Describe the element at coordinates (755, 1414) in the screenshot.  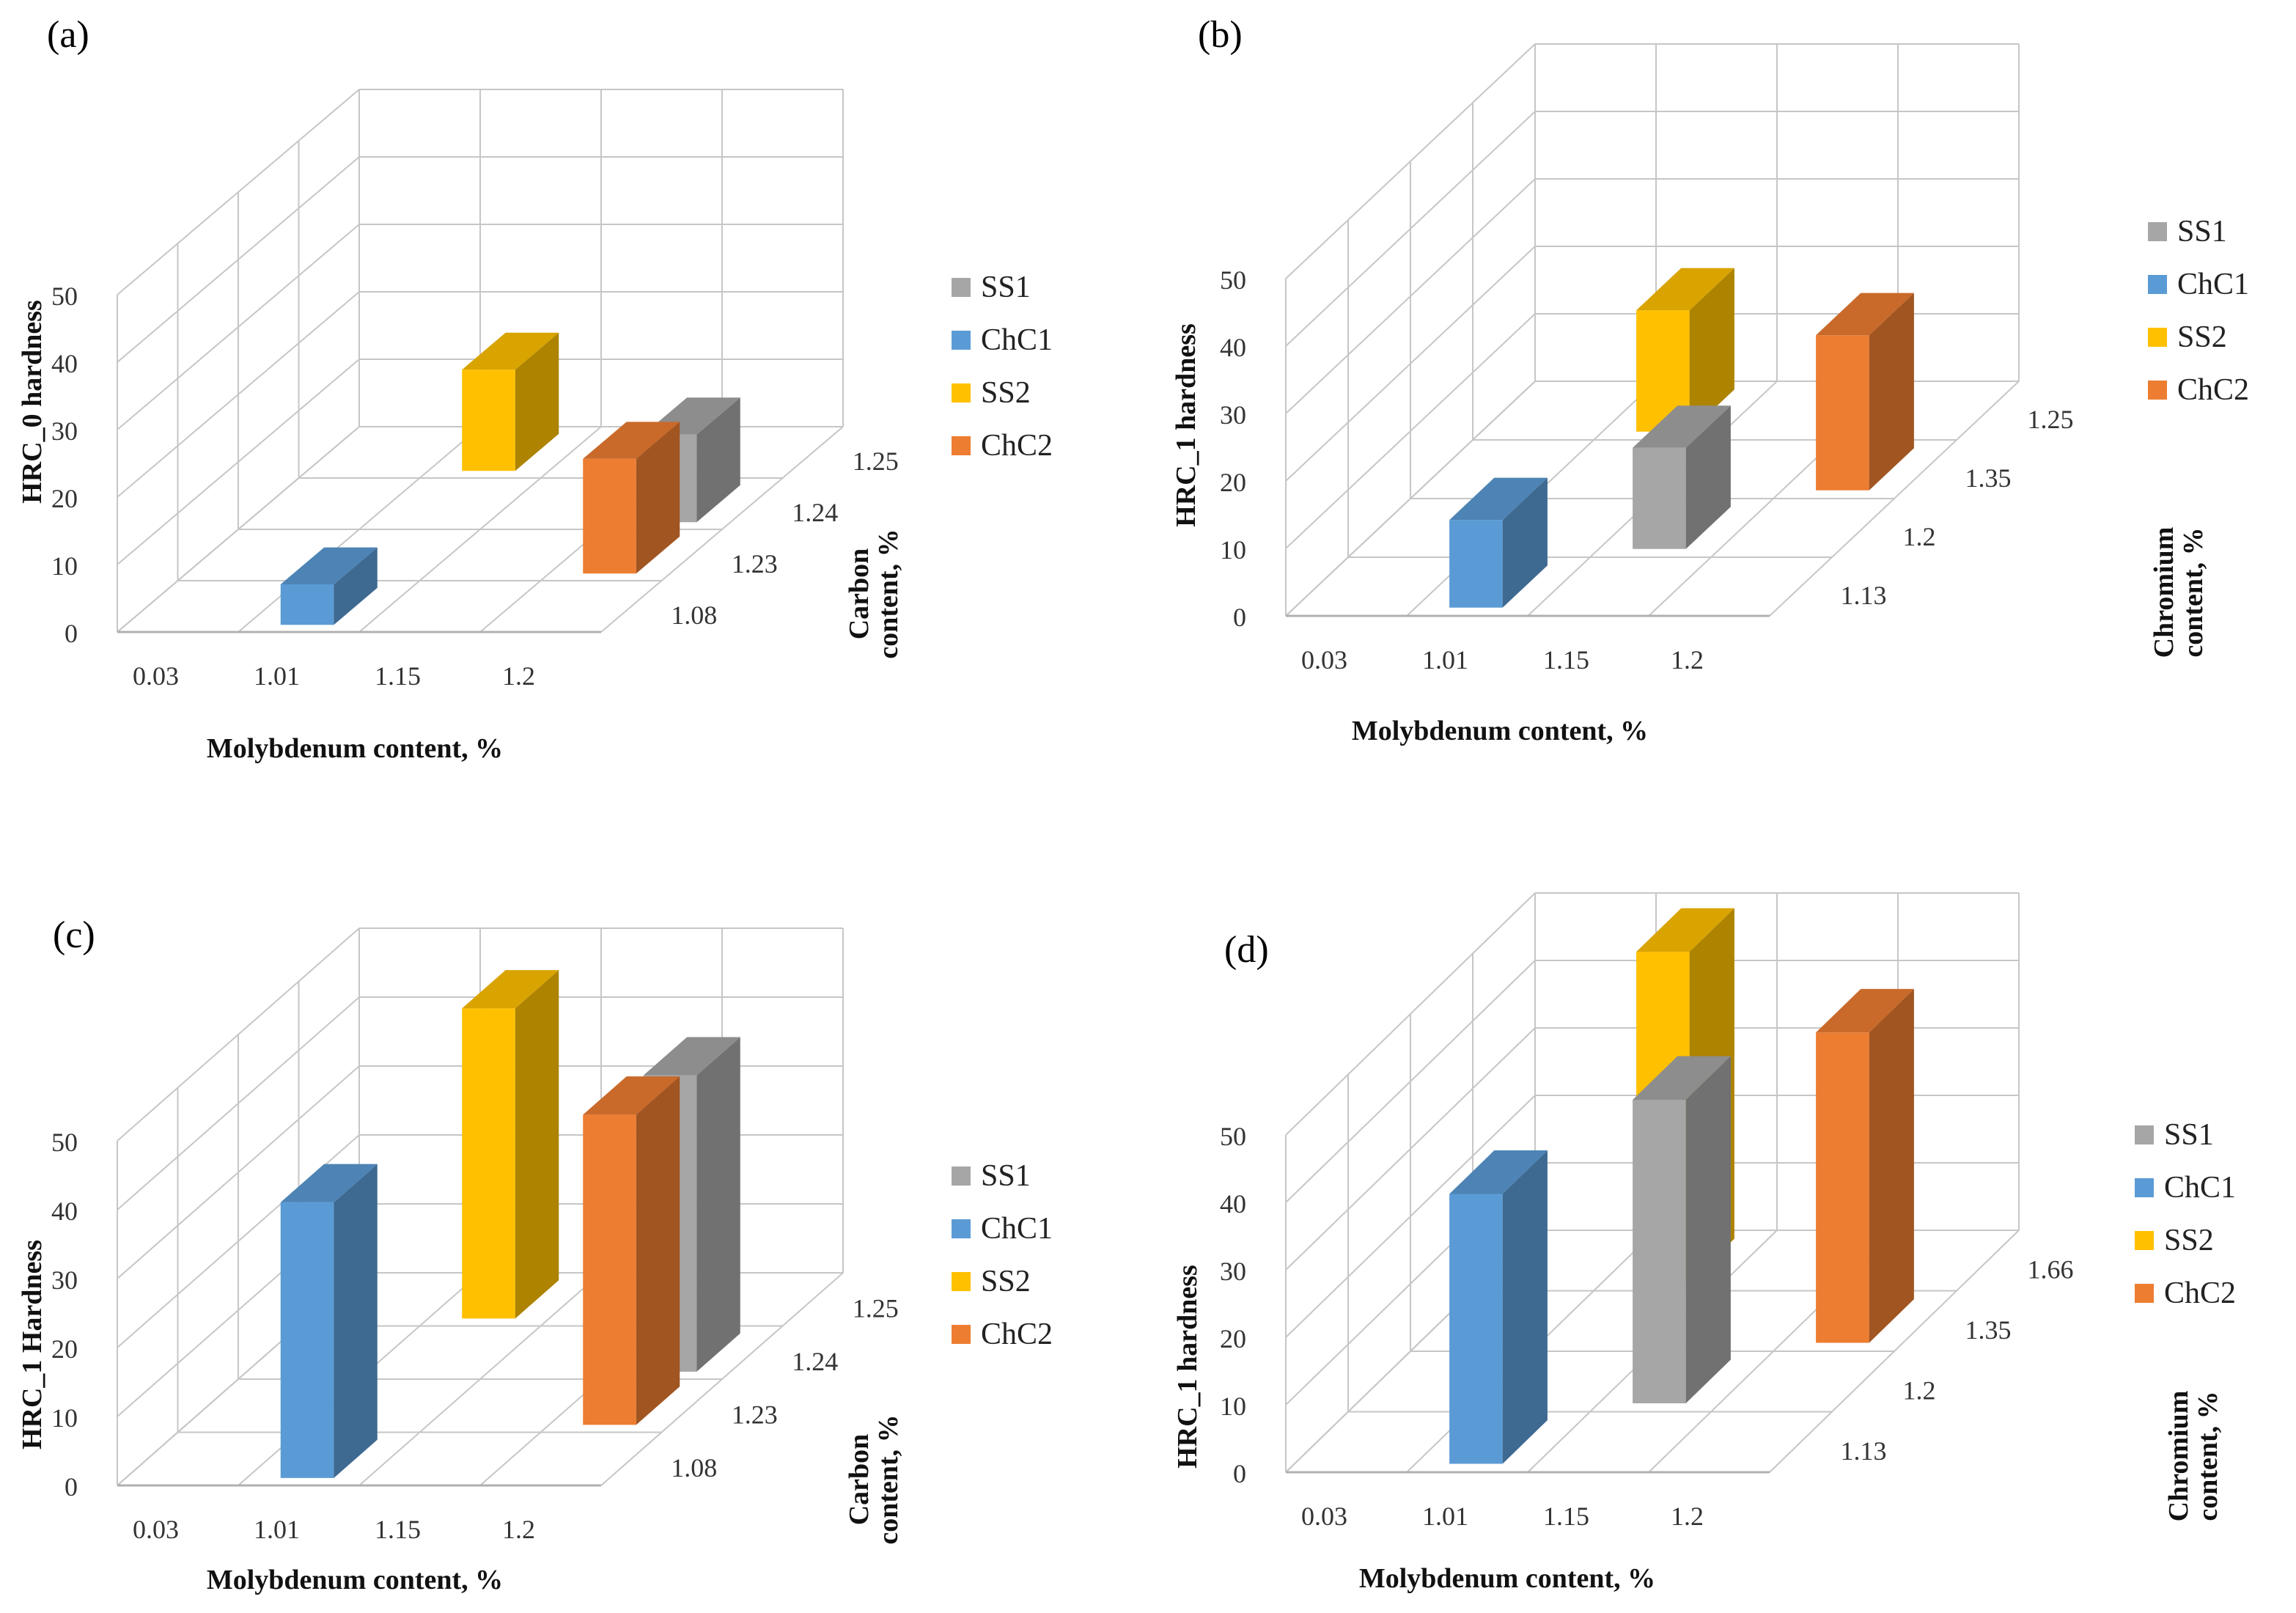
I see `z-tick-label: 1.23` at that location.